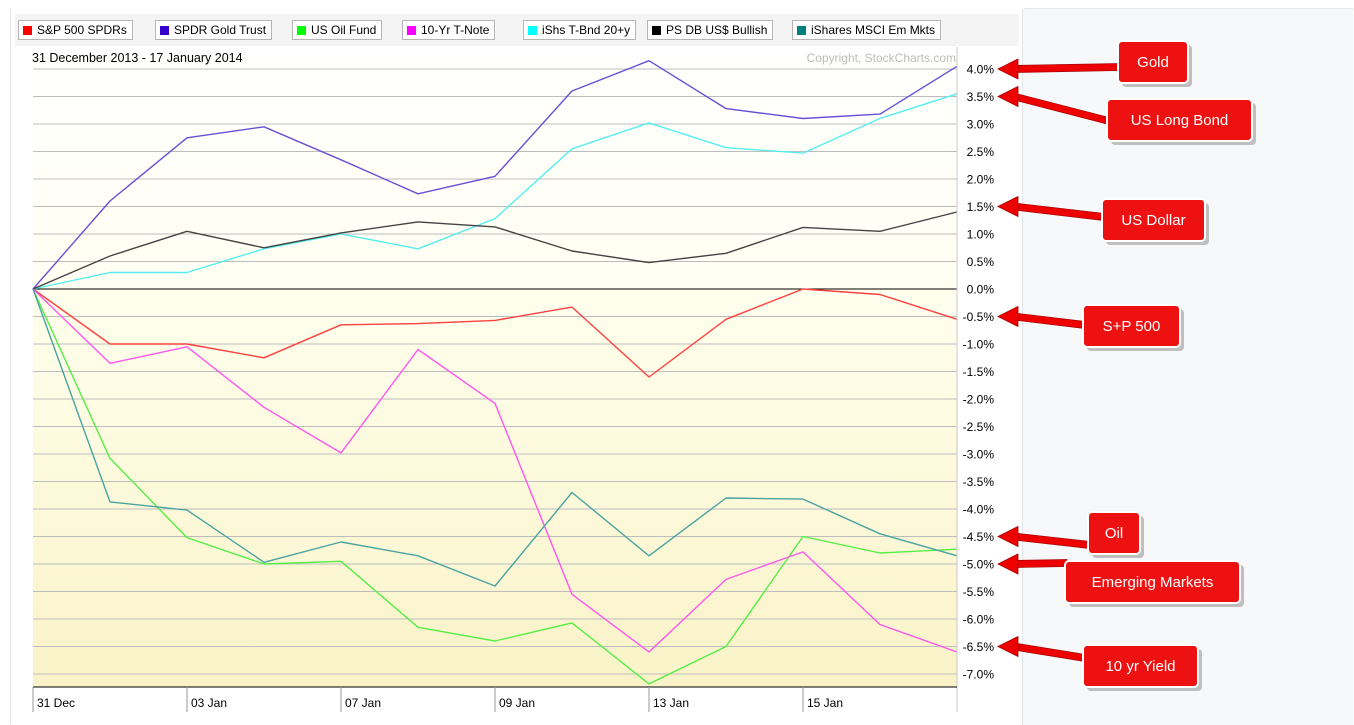 The width and height of the screenshot is (1354, 725). I want to click on callout-us-long-bond: US Long Bond, so click(1126, 115).